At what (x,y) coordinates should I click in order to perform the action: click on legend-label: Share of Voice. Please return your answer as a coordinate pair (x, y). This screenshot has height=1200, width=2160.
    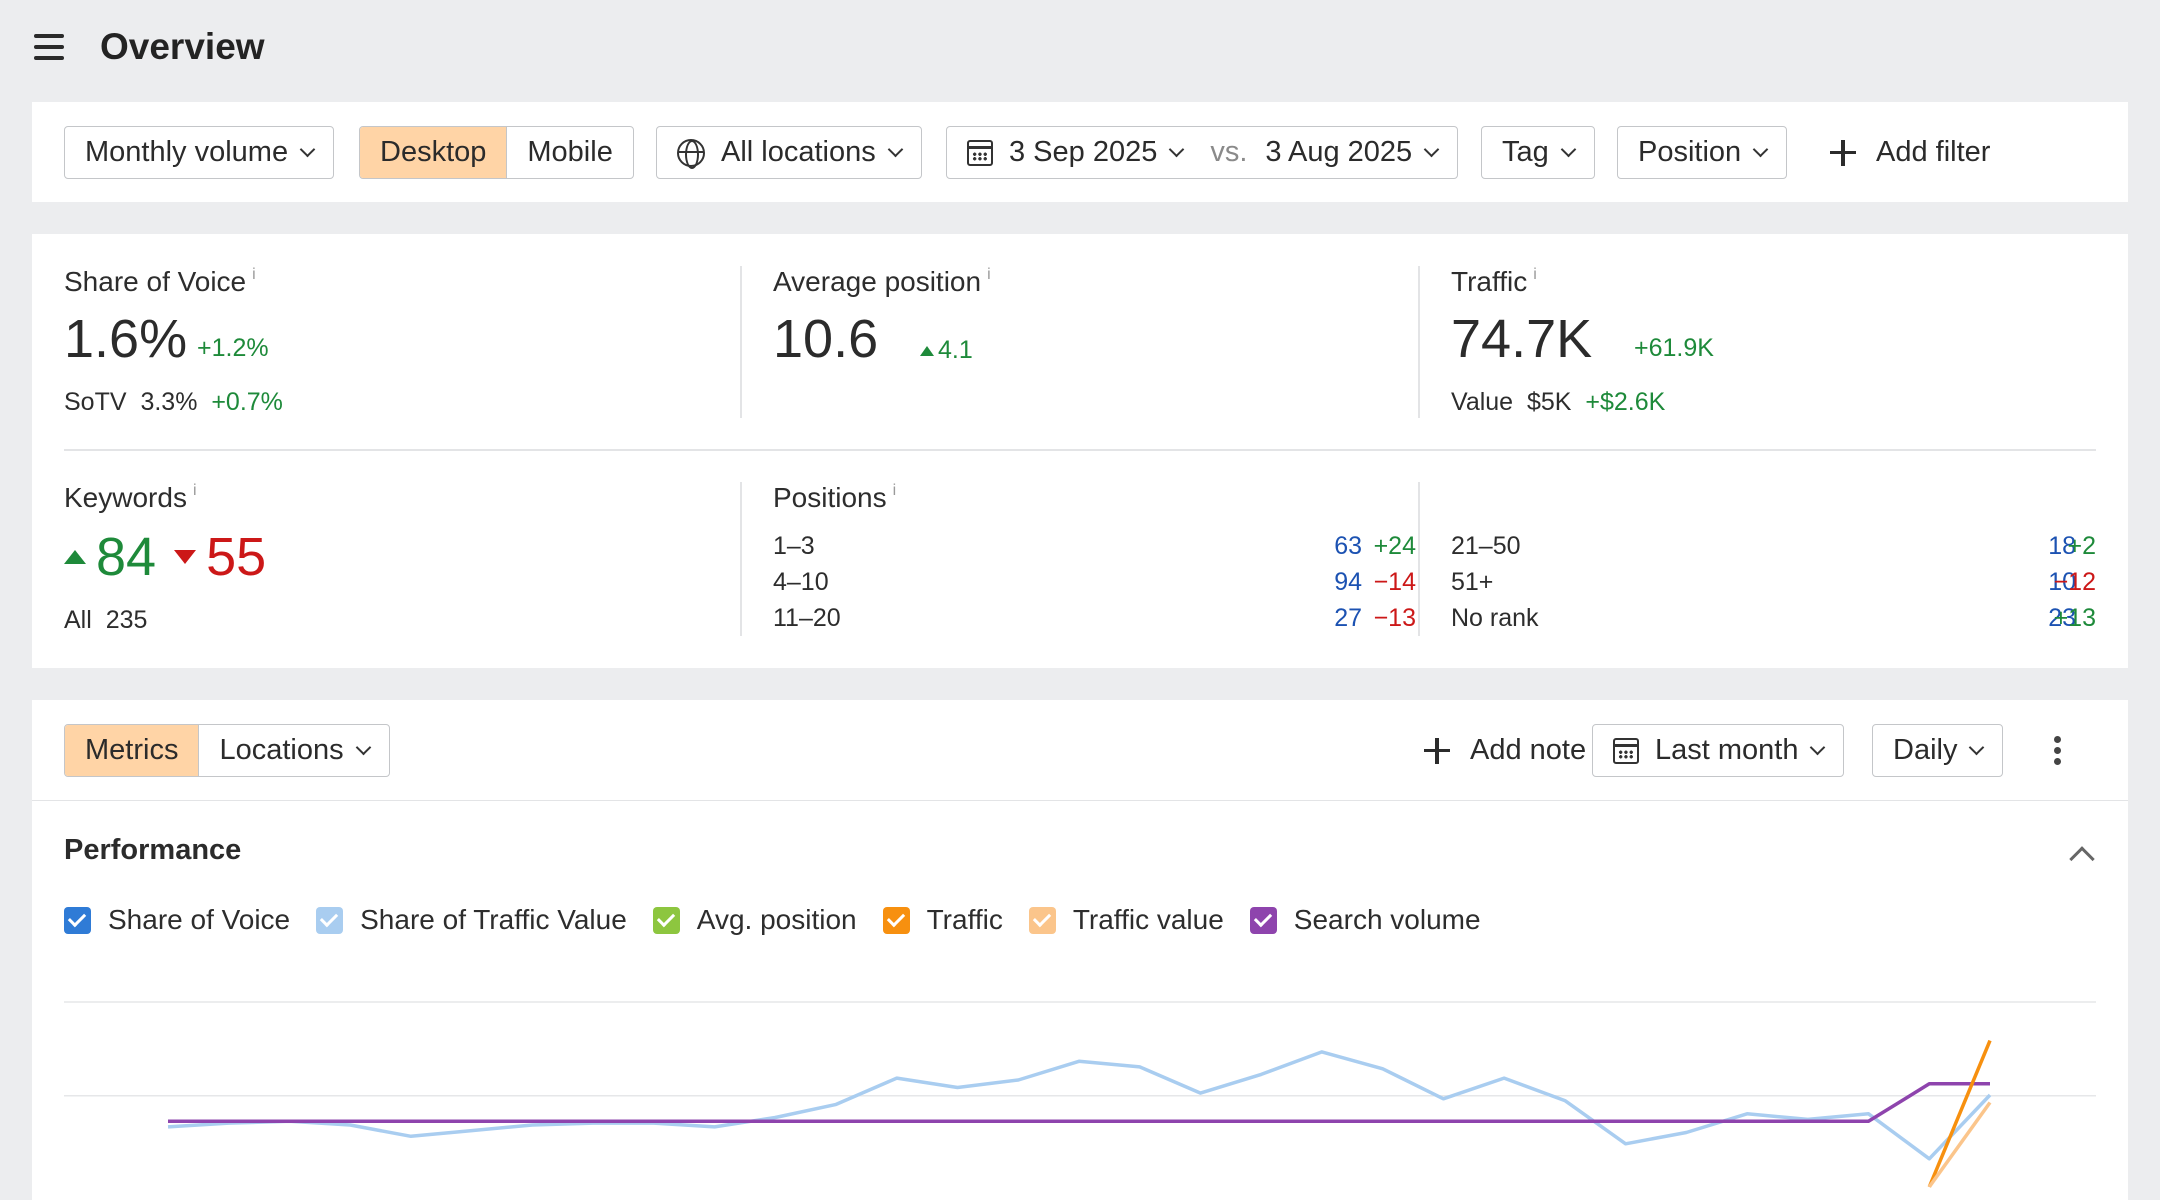
    Looking at the image, I should click on (199, 919).